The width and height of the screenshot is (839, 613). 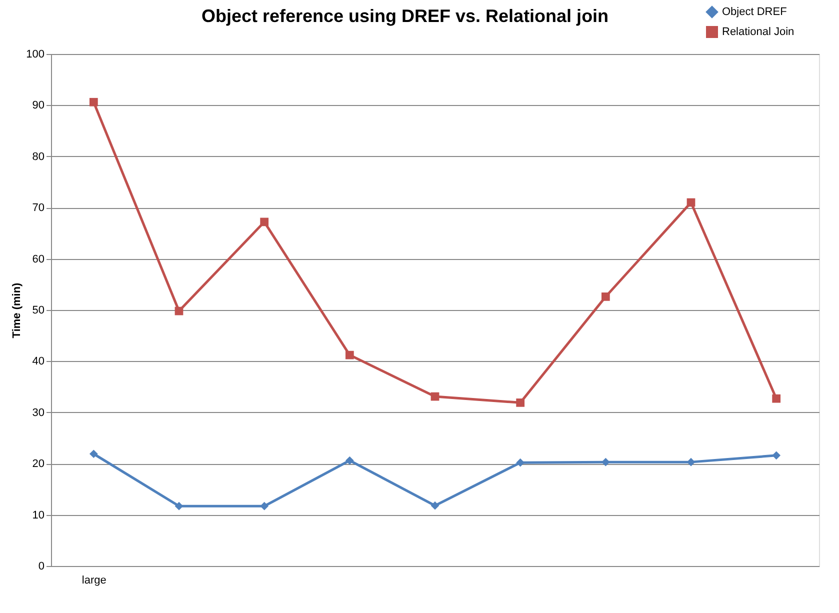 I want to click on y-tick-label: 0, so click(x=41, y=566).